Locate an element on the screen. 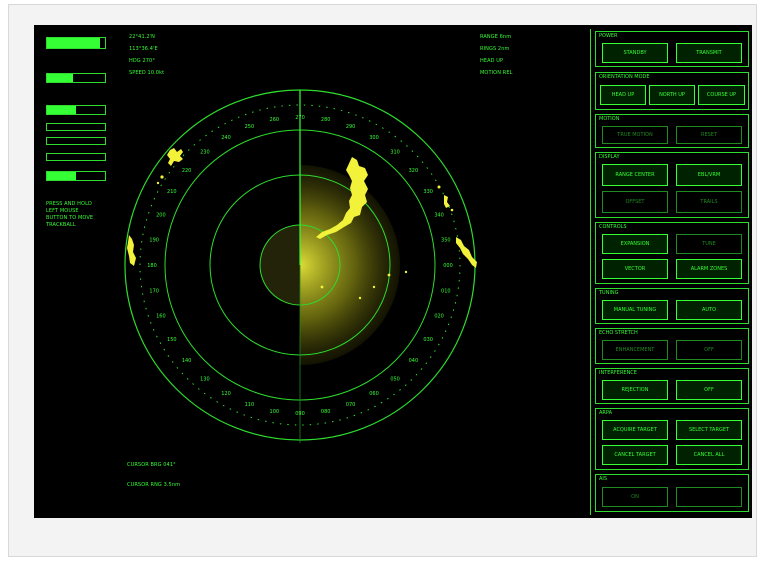 The height and width of the screenshot is (561, 765). trails-button: TRAILS is located at coordinates (709, 202).